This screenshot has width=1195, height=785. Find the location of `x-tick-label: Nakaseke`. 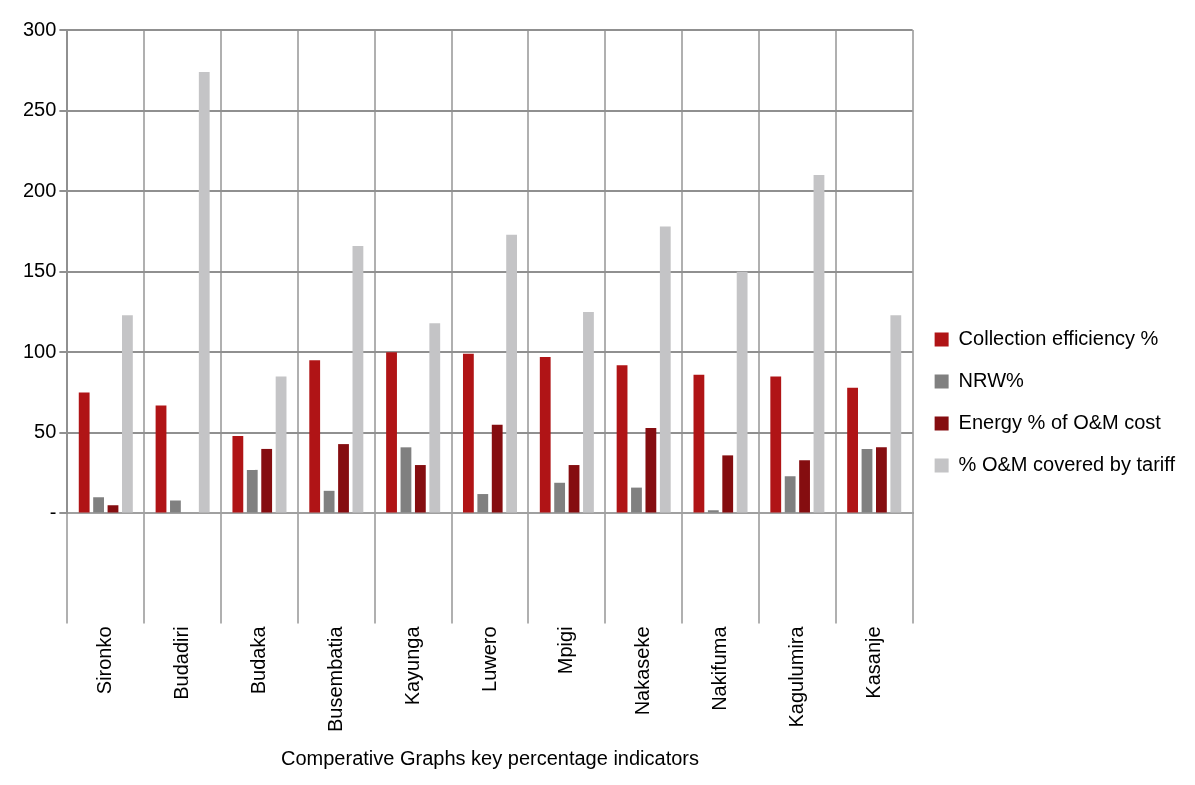

x-tick-label: Nakaseke is located at coordinates (642, 671).